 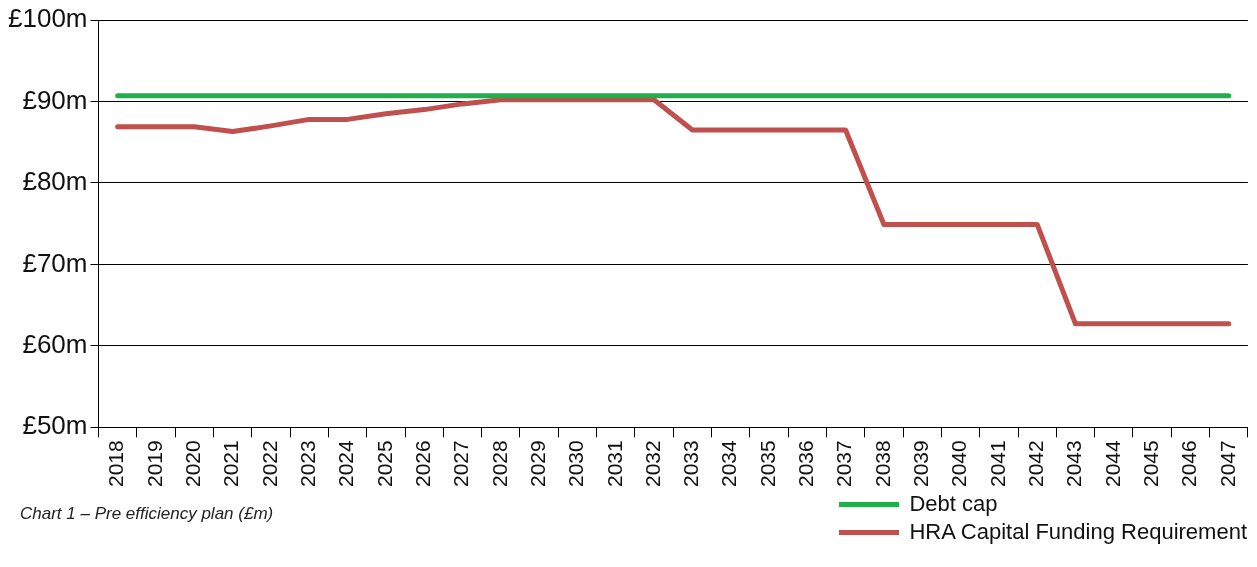 What do you see at coordinates (1150, 463) in the screenshot?
I see `x-tick-label: 2045` at bounding box center [1150, 463].